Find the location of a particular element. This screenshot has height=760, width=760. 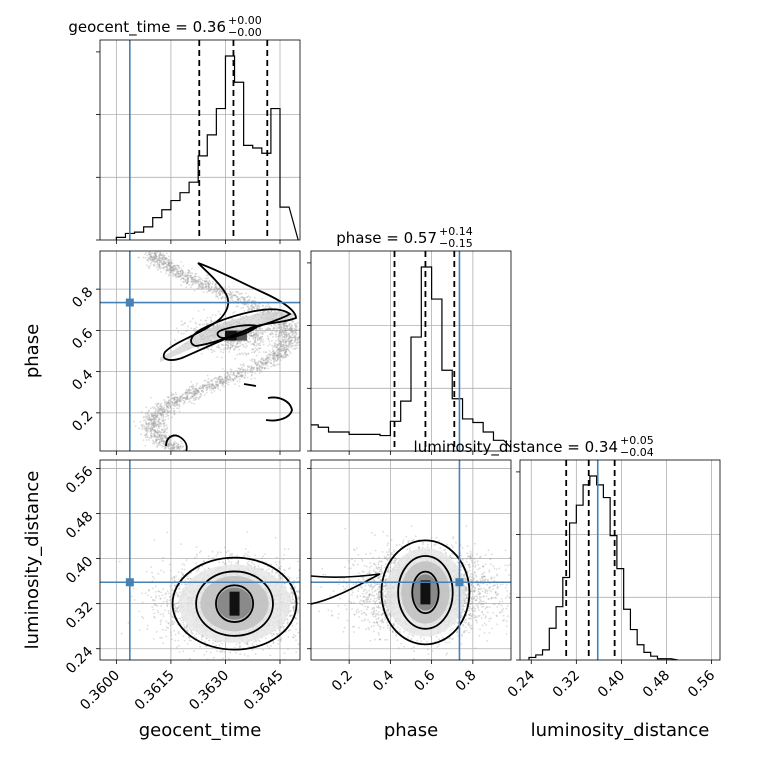

density-group-geocent_time-luminosity_distance is located at coordinates (207, 560).